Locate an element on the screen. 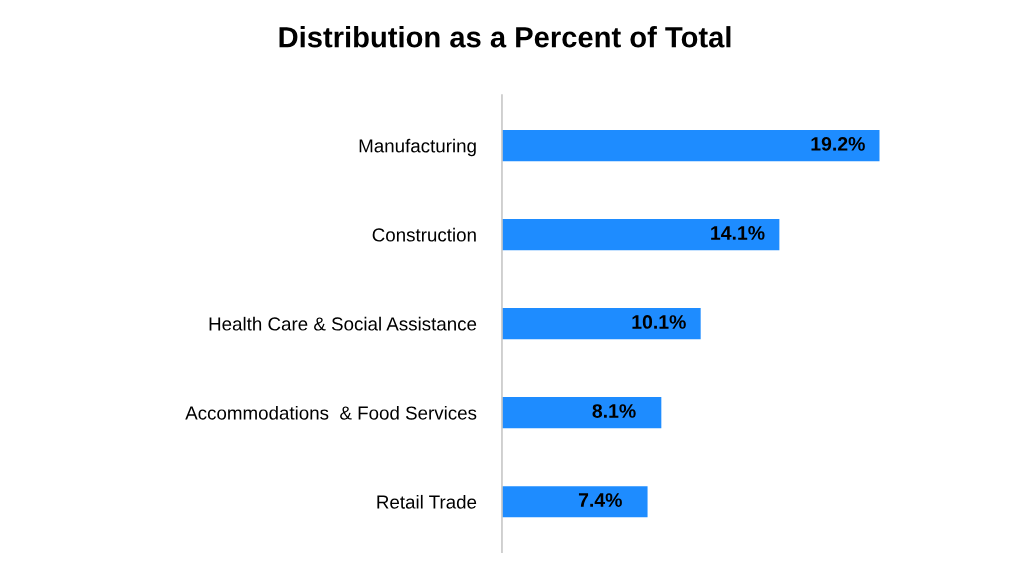  data-label: 14.1% is located at coordinates (738, 233).